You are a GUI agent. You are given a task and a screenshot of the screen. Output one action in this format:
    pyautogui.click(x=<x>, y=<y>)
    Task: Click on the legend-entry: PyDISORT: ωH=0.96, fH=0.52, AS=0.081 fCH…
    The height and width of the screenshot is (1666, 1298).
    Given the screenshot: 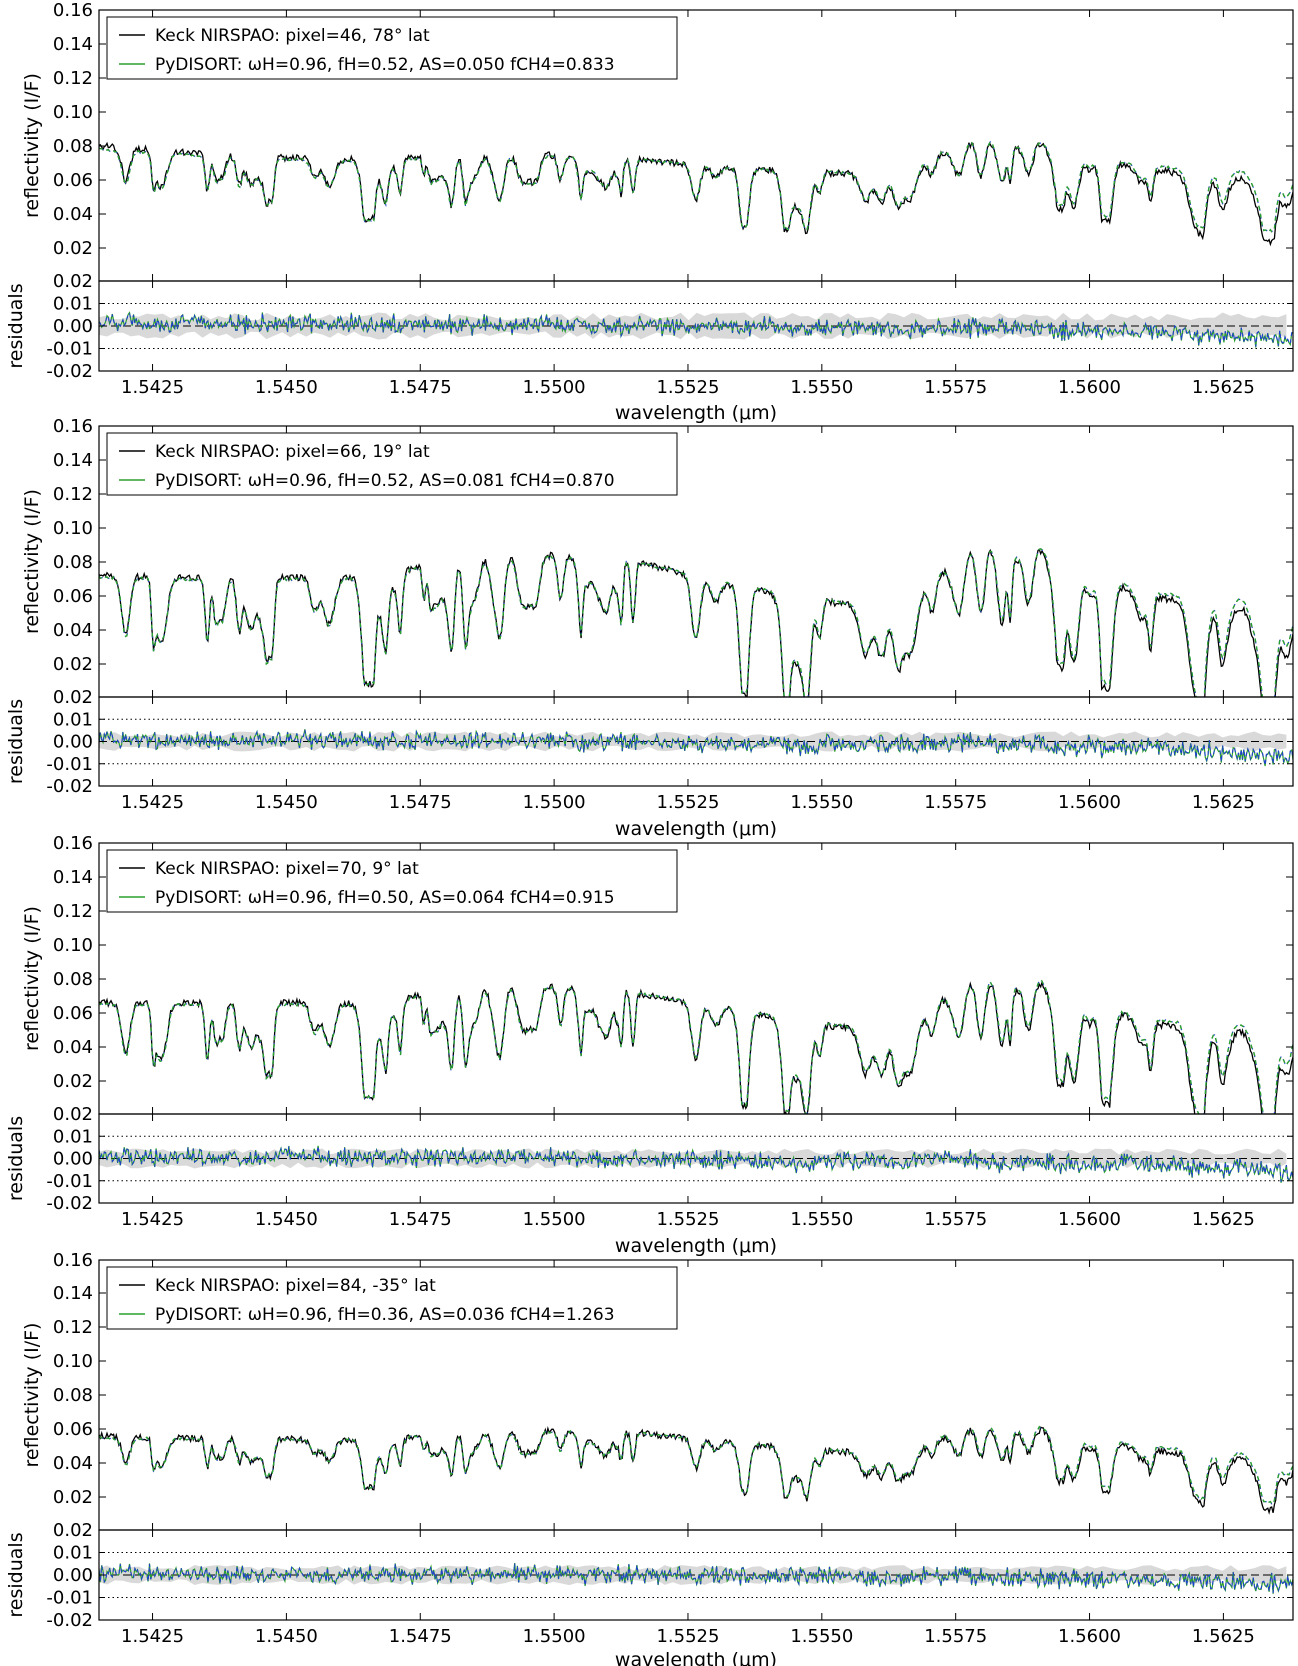 What is the action you would take?
    pyautogui.click(x=385, y=481)
    